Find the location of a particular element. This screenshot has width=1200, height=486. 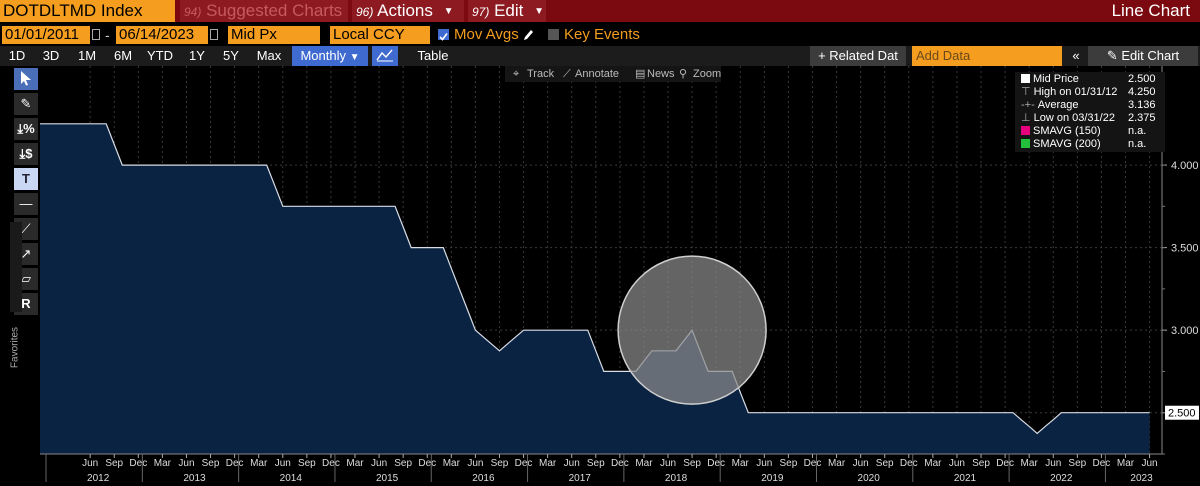

edit-chart-label: Edit Chart is located at coordinates (1150, 55).